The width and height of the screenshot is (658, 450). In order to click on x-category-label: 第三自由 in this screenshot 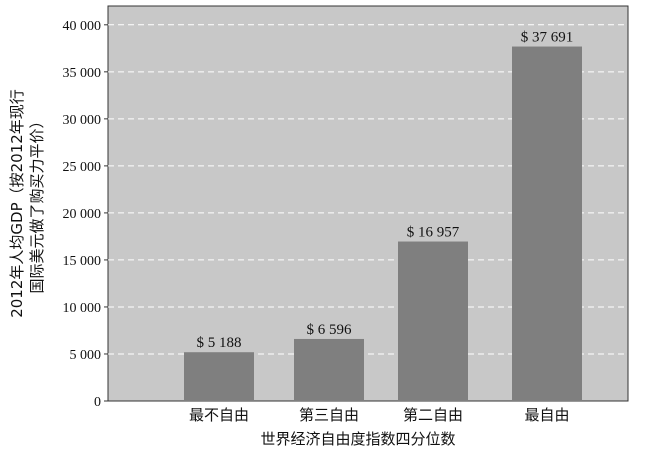, I will do `click(329, 415)`.